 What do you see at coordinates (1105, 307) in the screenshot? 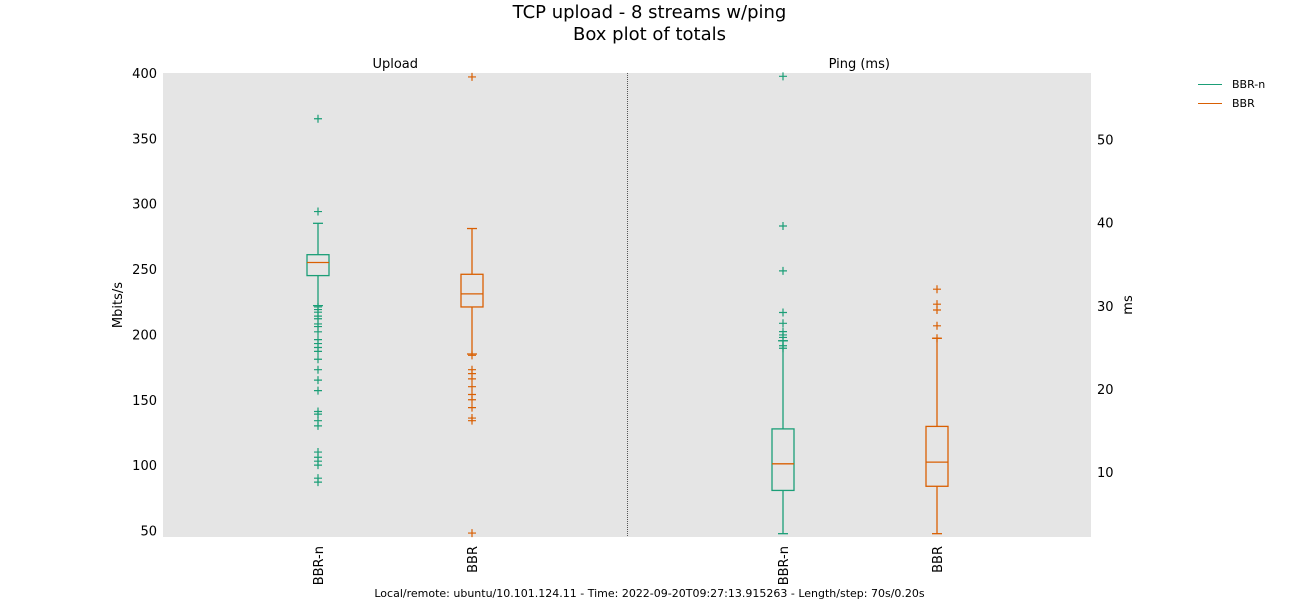
I see `y-tick-label: 30` at bounding box center [1105, 307].